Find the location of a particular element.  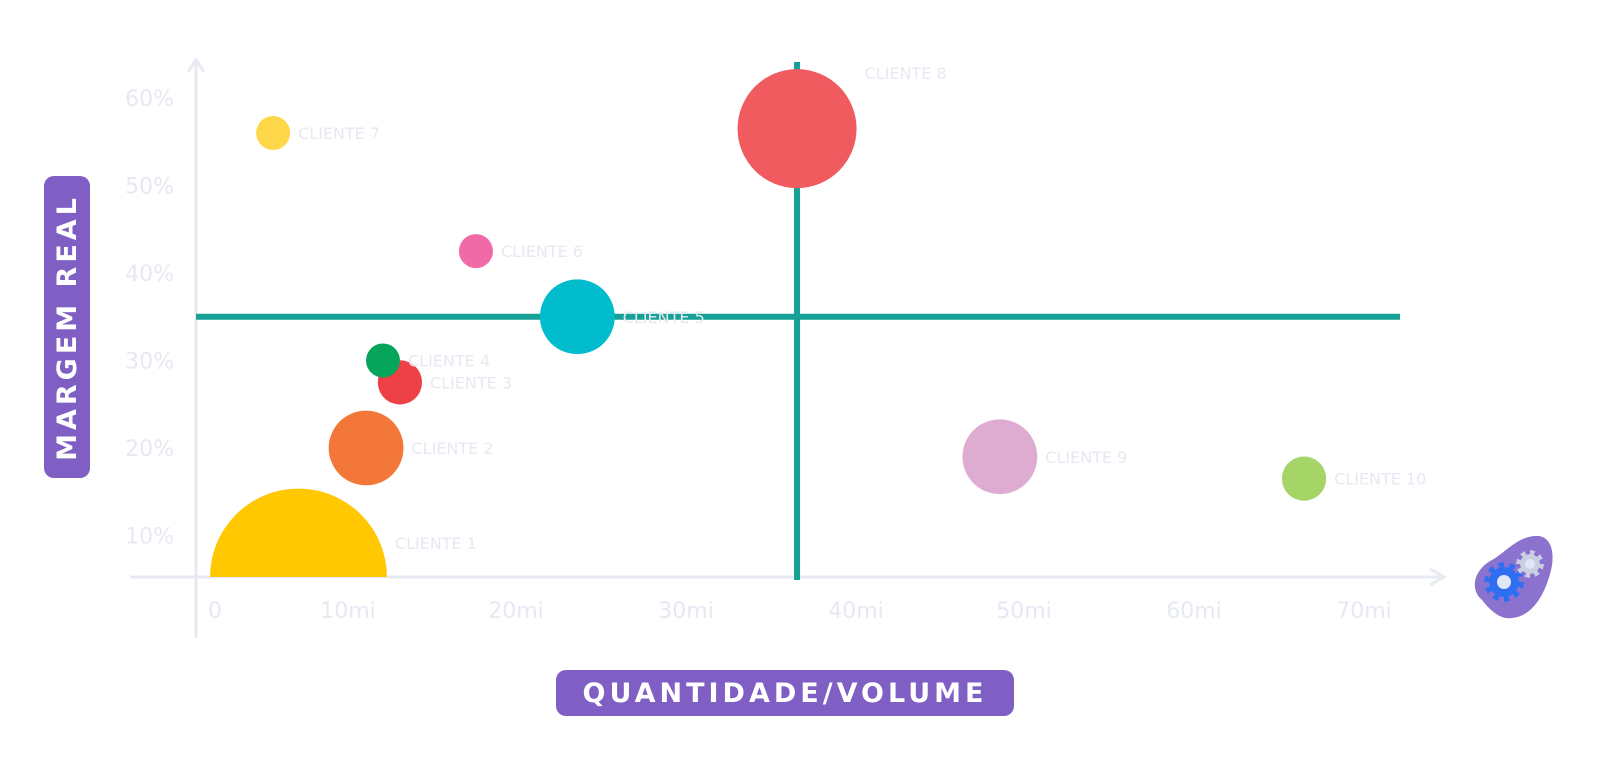

bubble-label: CLIENTE 9 is located at coordinates (1086, 457).